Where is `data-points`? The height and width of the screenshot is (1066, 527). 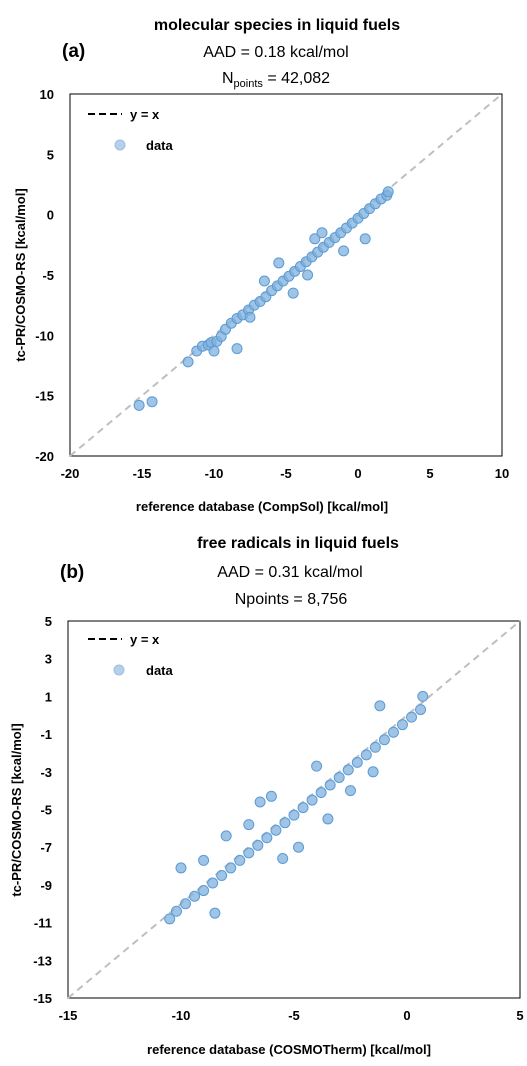
data-points is located at coordinates (296, 807).